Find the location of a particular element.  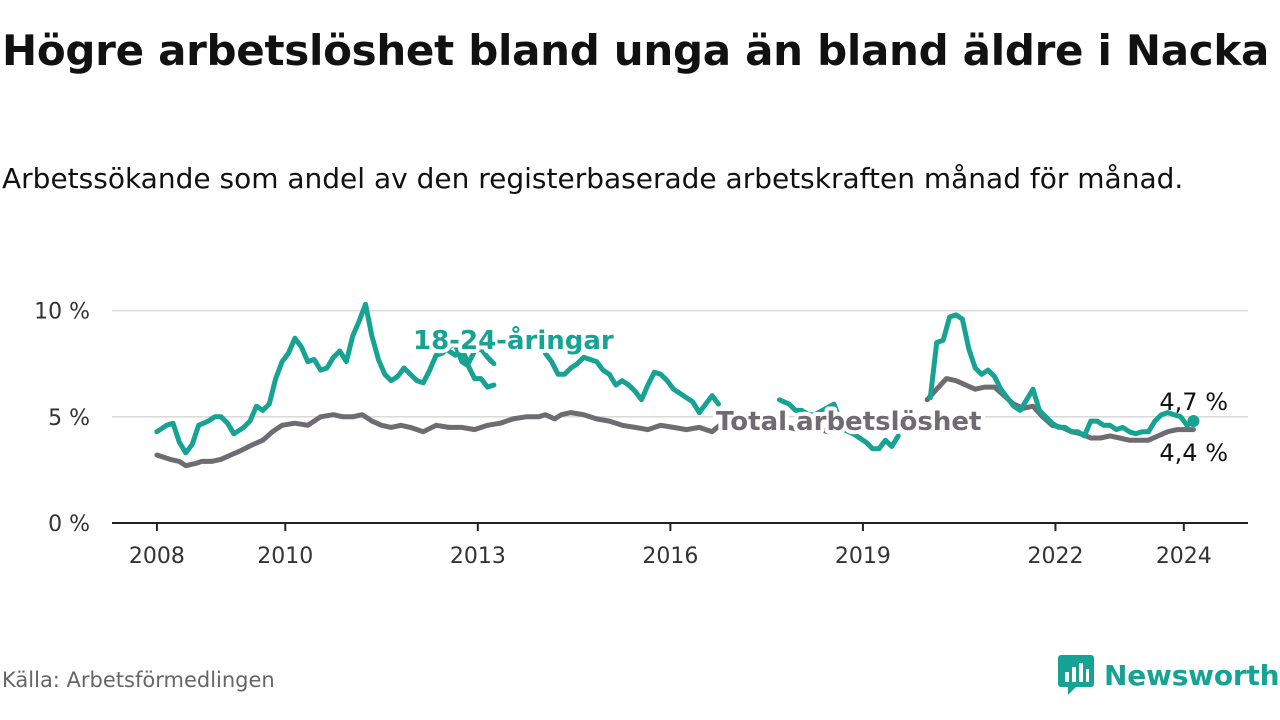

x-tick-label: 2010 is located at coordinates (285, 556).